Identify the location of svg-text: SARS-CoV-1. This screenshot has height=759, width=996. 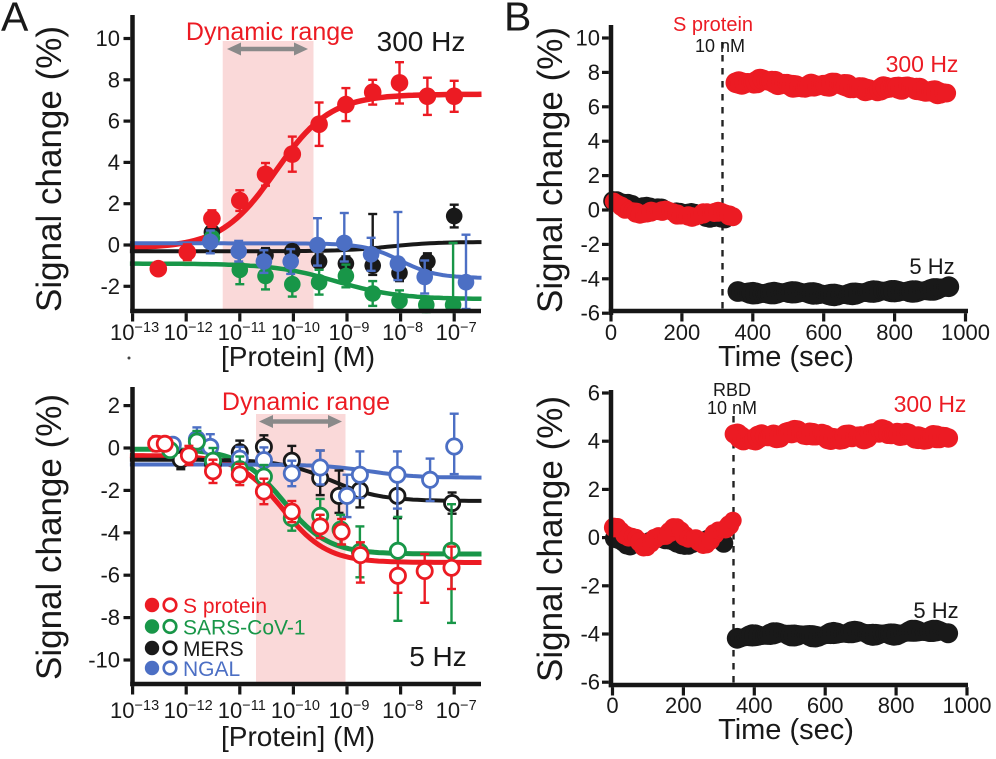
(244, 628).